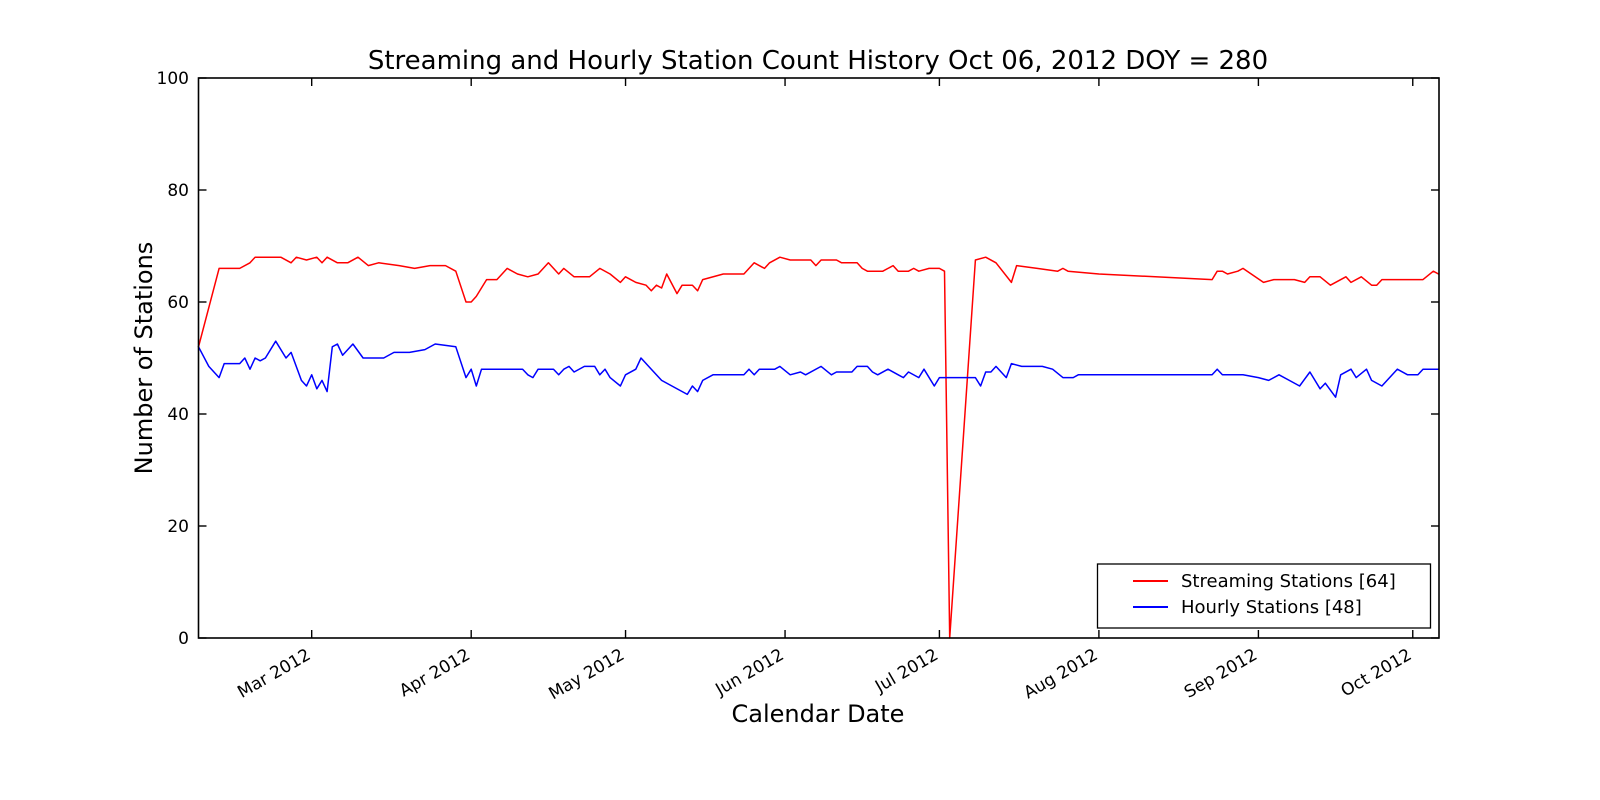 The height and width of the screenshot is (800, 1600). Describe the element at coordinates (178, 191) in the screenshot. I see `y-tick-label: 80` at that location.